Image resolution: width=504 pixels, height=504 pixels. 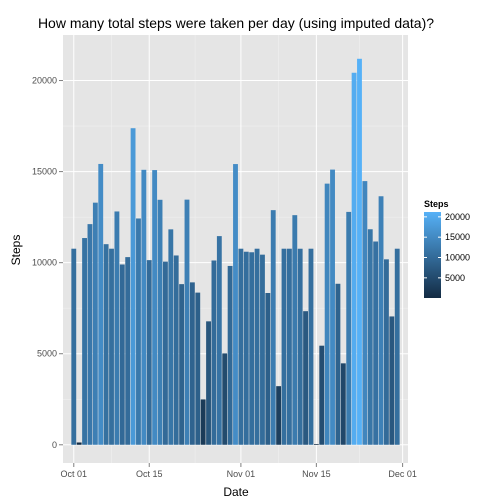 What do you see at coordinates (241, 474) in the screenshot?
I see `x-tick-label: Nov 01` at bounding box center [241, 474].